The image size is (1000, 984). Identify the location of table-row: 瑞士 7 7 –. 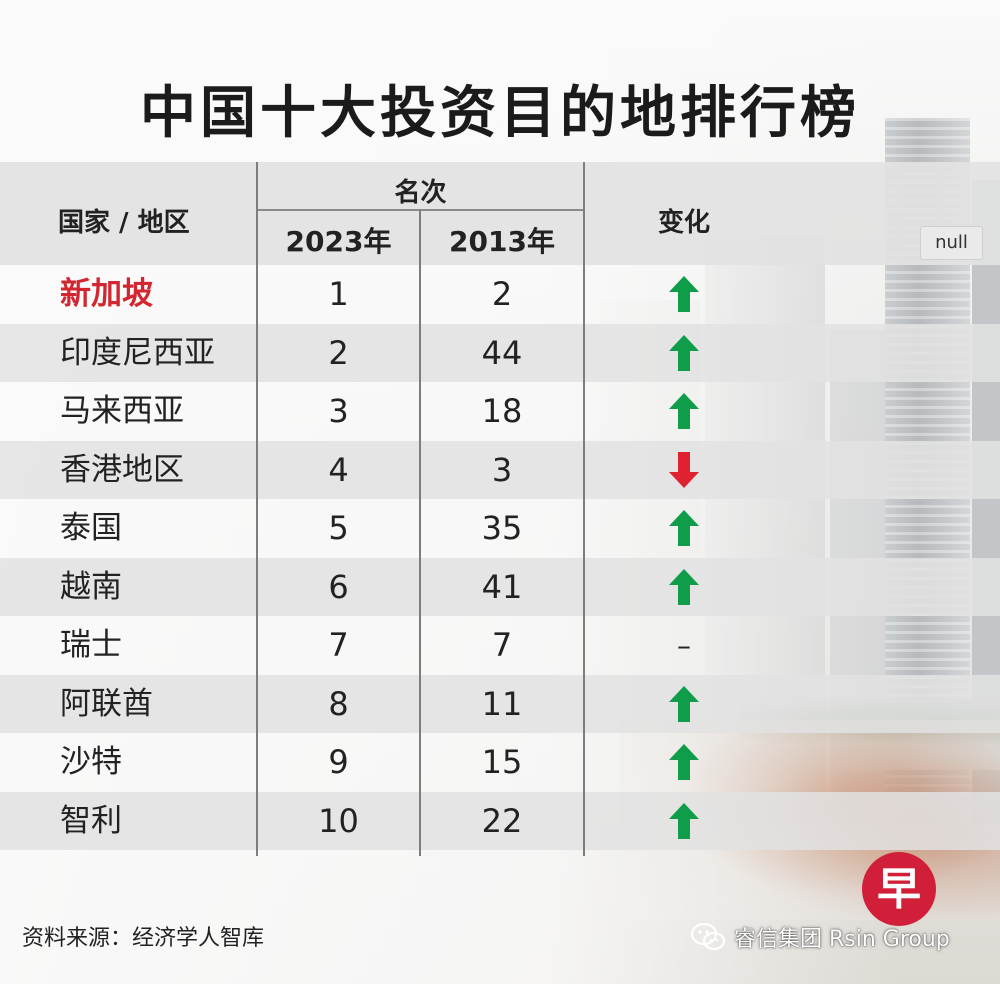
(500, 645).